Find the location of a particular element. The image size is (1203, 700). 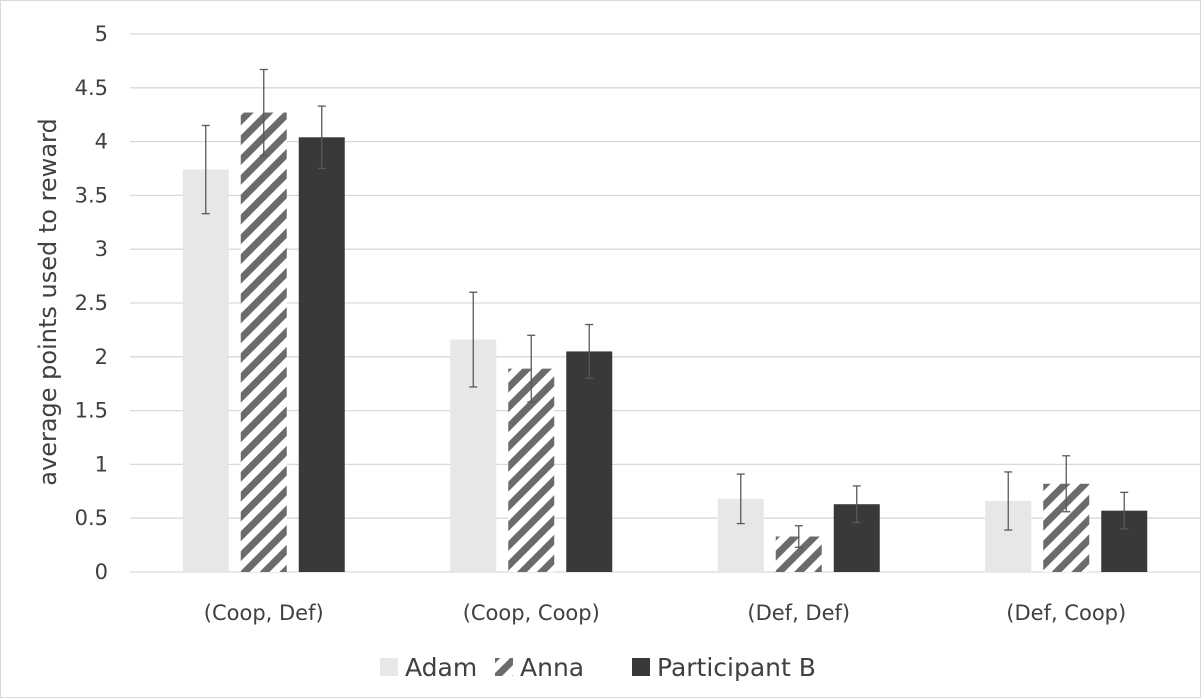

legend: Adam Anna Participant B is located at coordinates (598, 667).